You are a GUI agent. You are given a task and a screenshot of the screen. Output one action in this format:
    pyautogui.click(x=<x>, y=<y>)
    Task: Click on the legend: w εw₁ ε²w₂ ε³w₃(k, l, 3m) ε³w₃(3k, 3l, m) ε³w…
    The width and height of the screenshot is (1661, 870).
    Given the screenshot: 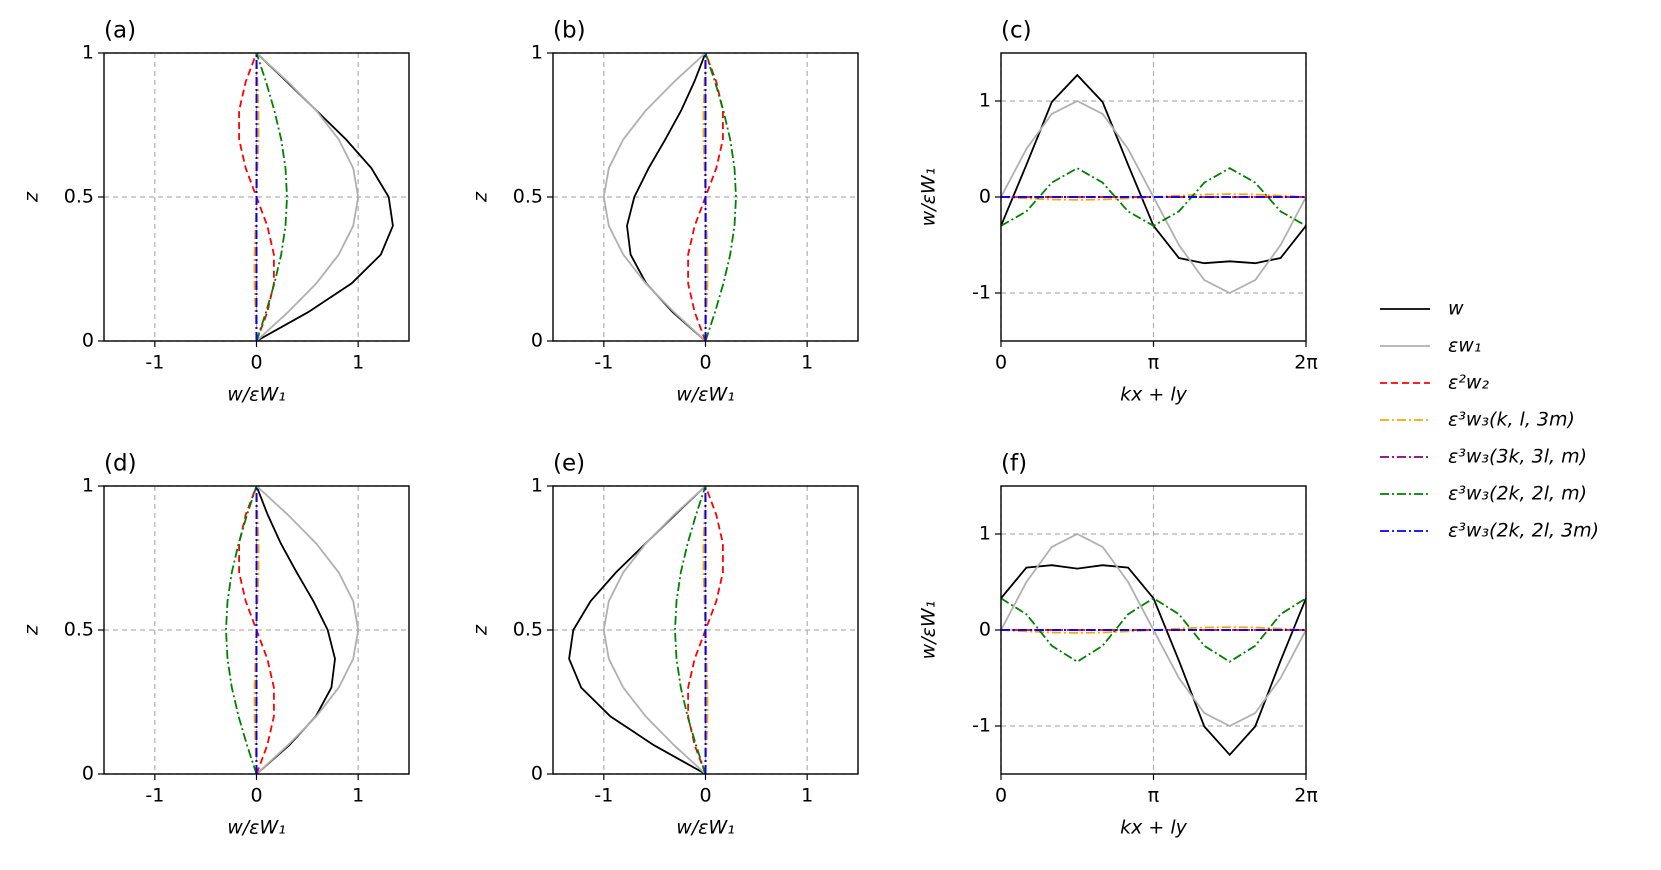 What is the action you would take?
    pyautogui.click(x=1489, y=420)
    